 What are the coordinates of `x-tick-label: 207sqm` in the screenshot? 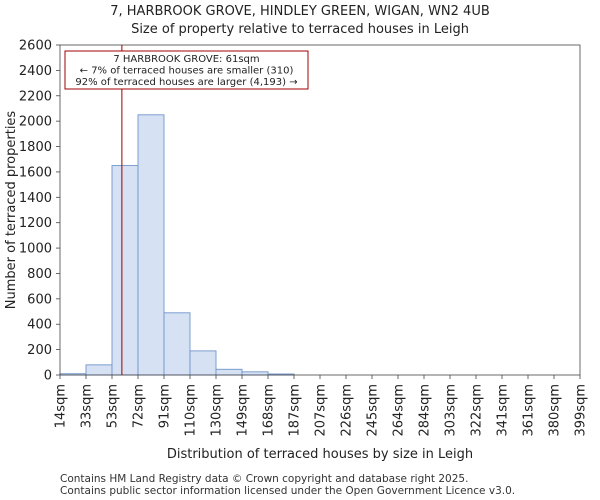 It's located at (321, 410).